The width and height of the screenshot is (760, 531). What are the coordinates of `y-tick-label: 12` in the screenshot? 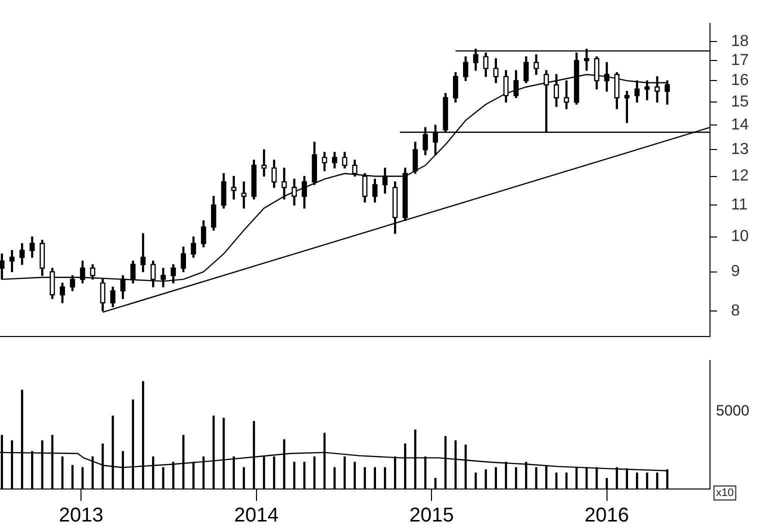 It's located at (740, 176).